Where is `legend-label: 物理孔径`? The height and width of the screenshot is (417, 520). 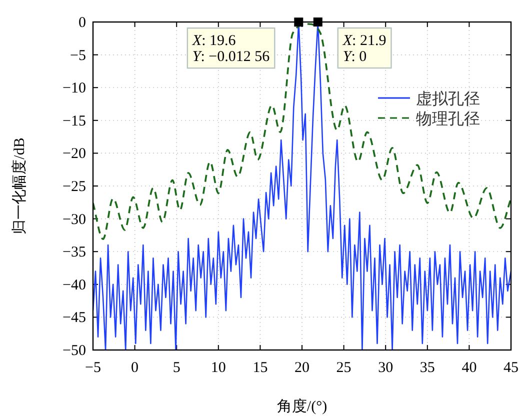
legend-label: 物理孔径 is located at coordinates (448, 119).